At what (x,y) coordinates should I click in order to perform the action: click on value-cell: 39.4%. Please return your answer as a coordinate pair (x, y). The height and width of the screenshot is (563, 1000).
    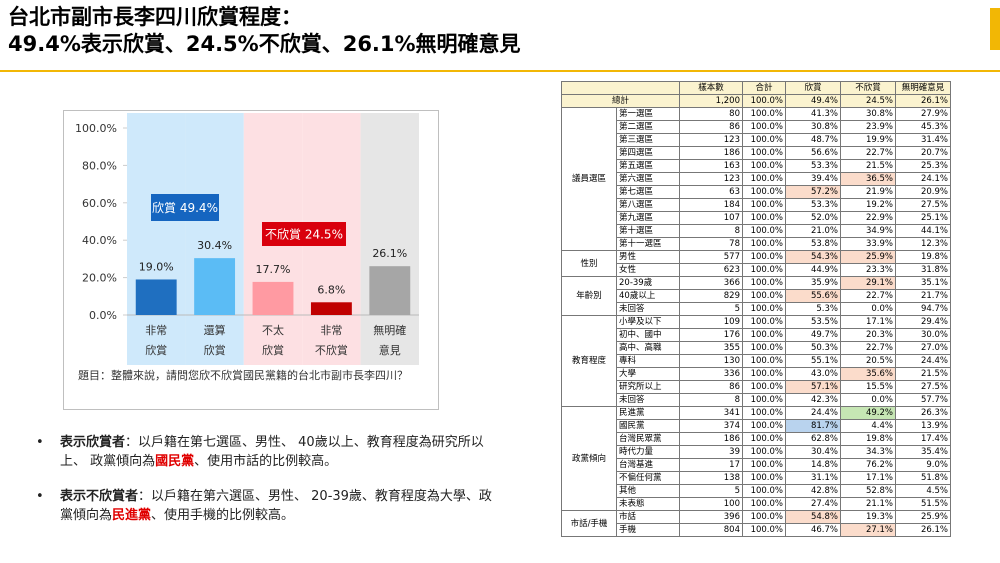
    Looking at the image, I should click on (813, 179).